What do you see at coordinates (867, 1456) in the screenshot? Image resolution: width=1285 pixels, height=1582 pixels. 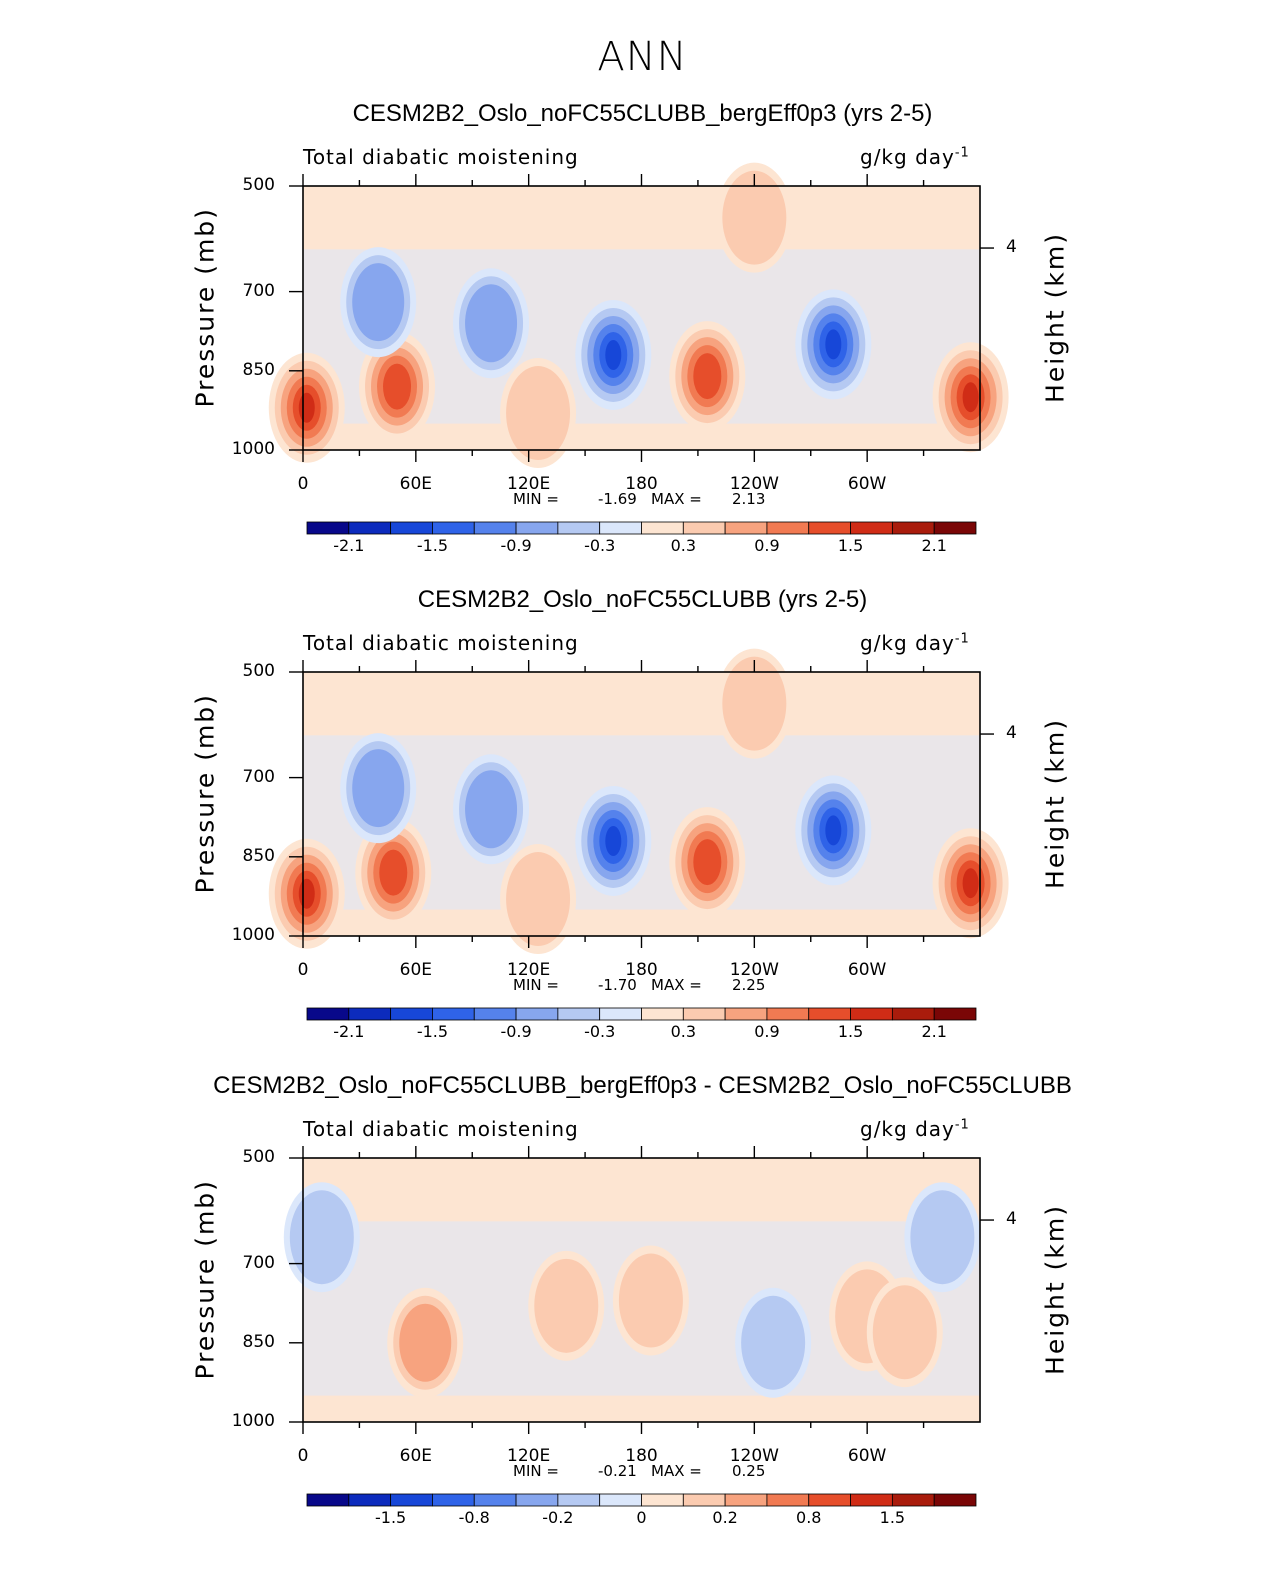 I see `x-tick-label: 60W` at bounding box center [867, 1456].